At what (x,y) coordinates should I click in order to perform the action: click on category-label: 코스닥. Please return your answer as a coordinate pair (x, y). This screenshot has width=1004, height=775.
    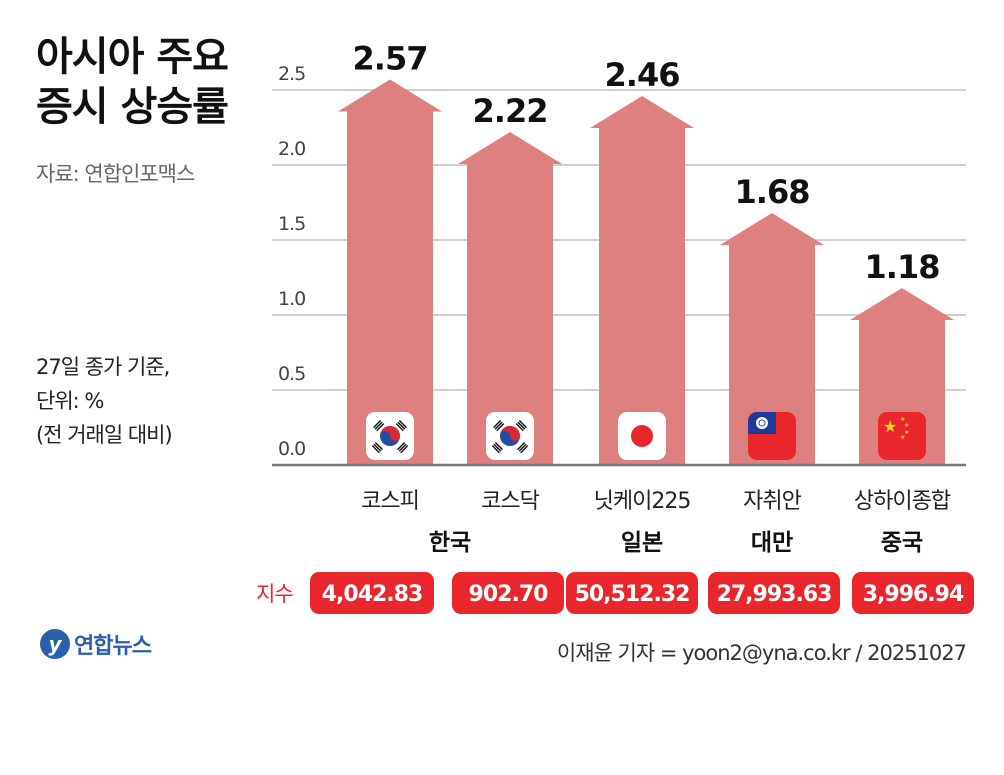
    Looking at the image, I should click on (510, 501).